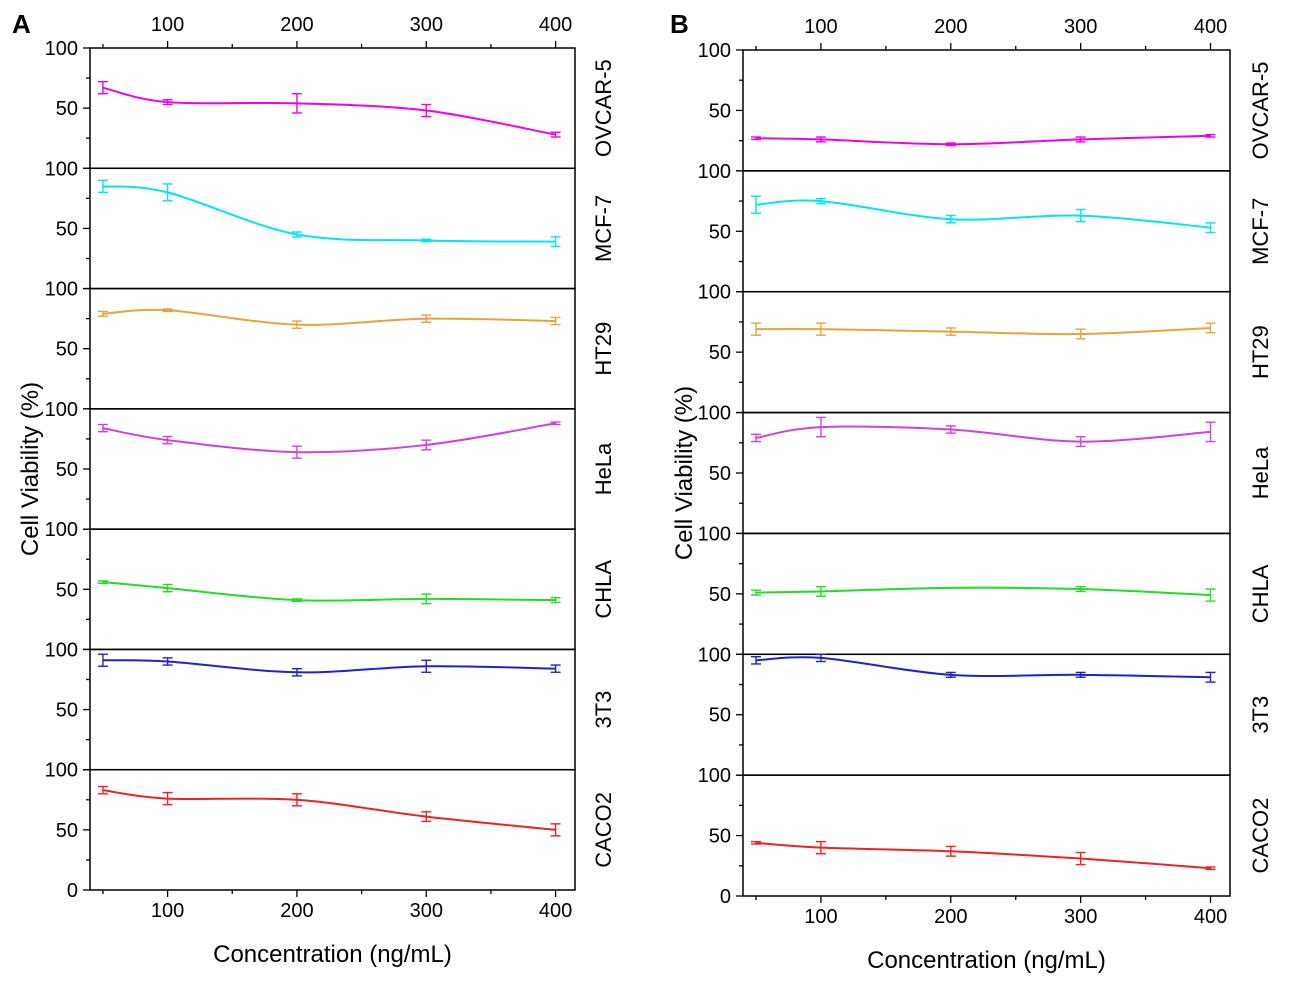 The width and height of the screenshot is (1290, 991). I want to click on cell-line-label: CACO2, so click(603, 830).